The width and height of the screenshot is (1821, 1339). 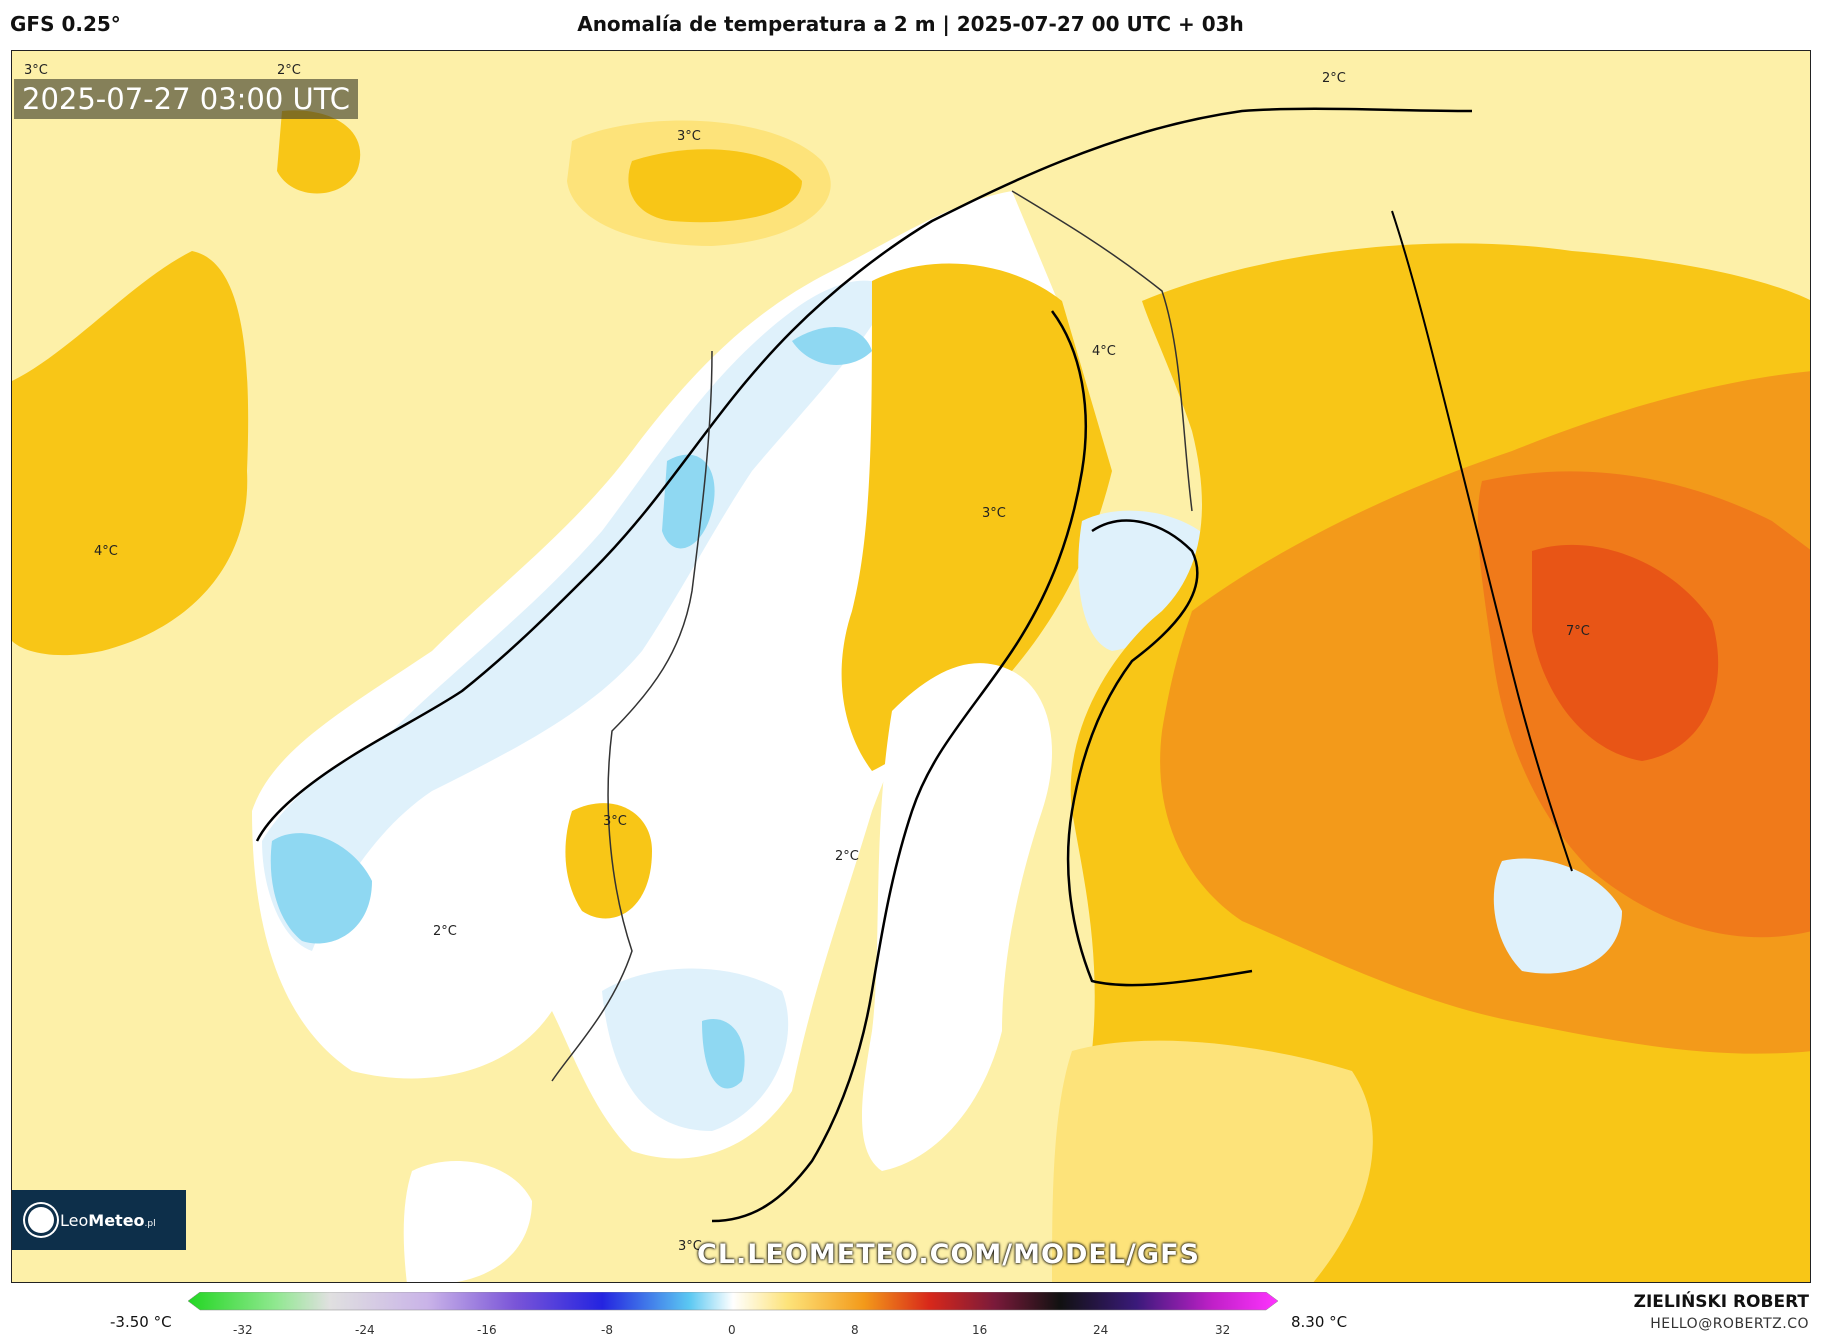 I want to click on finland-russia-border, so click(x=1482, y=541).